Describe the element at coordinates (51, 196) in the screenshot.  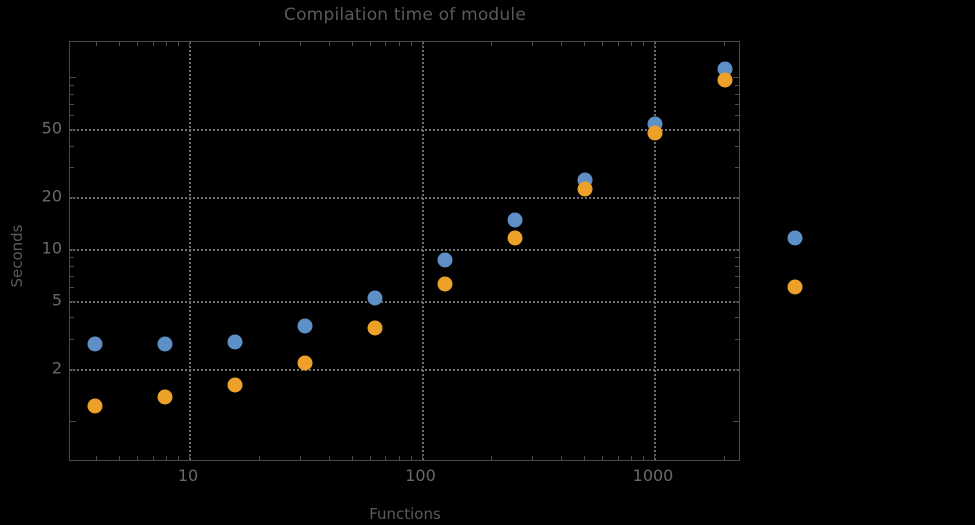
I see `y-tick-label: 20` at that location.